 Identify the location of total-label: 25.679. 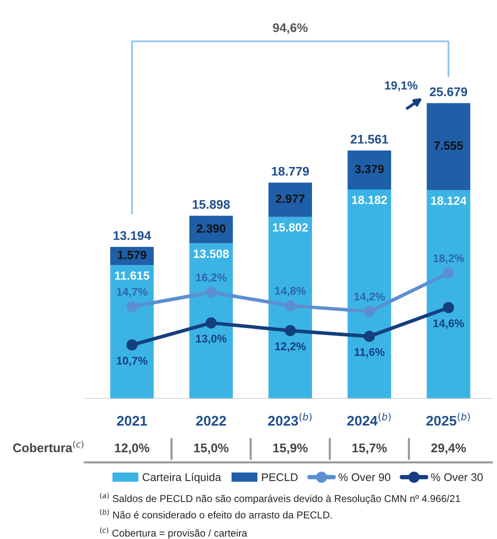
(449, 91).